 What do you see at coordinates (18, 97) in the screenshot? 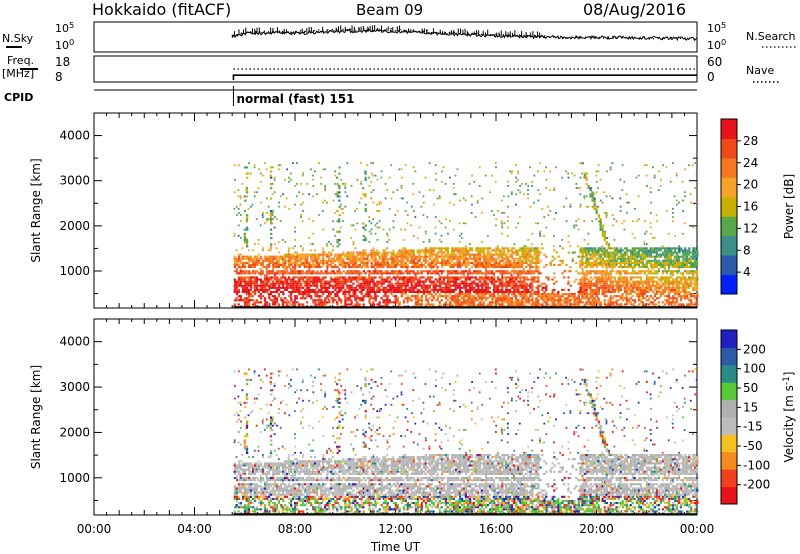
I see `cpid-label: CPID` at bounding box center [18, 97].